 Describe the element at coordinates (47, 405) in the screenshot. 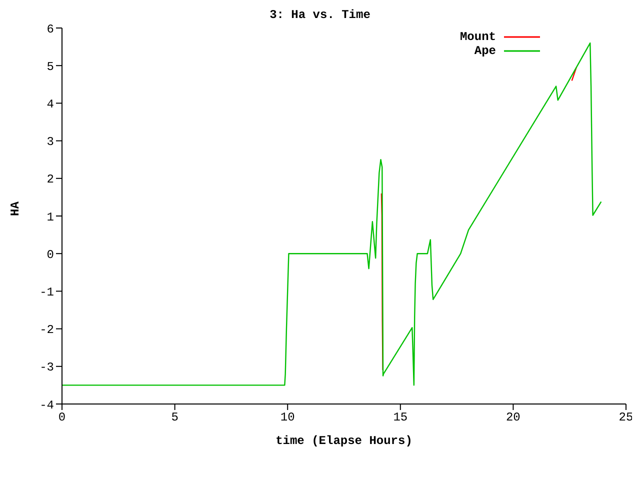

I see `y-tick-label: -4` at that location.